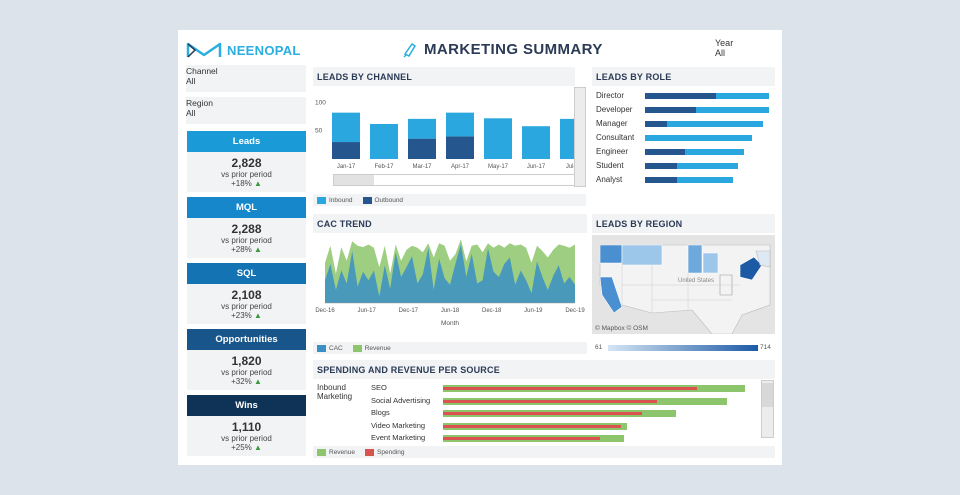 This screenshot has height=495, width=960. What do you see at coordinates (614, 109) in the screenshot?
I see `role-label: Developer` at bounding box center [614, 109].